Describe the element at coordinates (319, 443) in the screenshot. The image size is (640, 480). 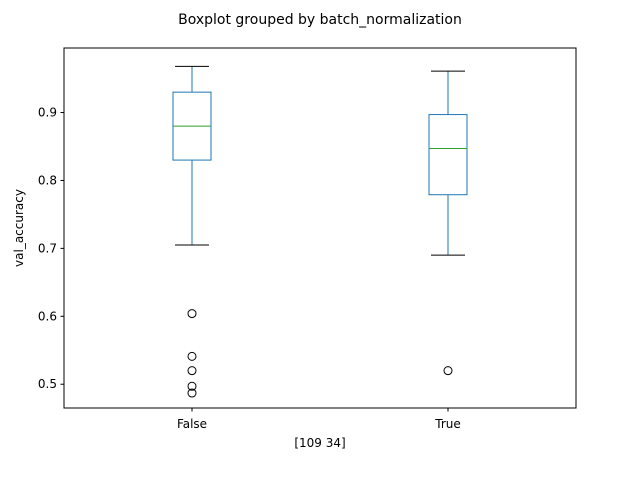
I see `x-axis-label: [109 34]` at that location.